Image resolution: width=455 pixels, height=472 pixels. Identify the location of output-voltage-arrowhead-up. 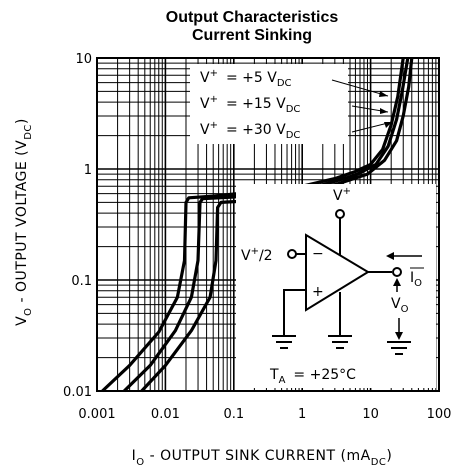
(397, 282).